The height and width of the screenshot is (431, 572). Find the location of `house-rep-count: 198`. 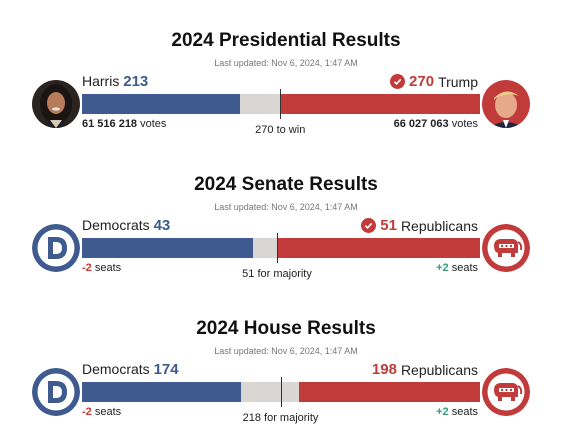

house-rep-count: 198 is located at coordinates (384, 369).